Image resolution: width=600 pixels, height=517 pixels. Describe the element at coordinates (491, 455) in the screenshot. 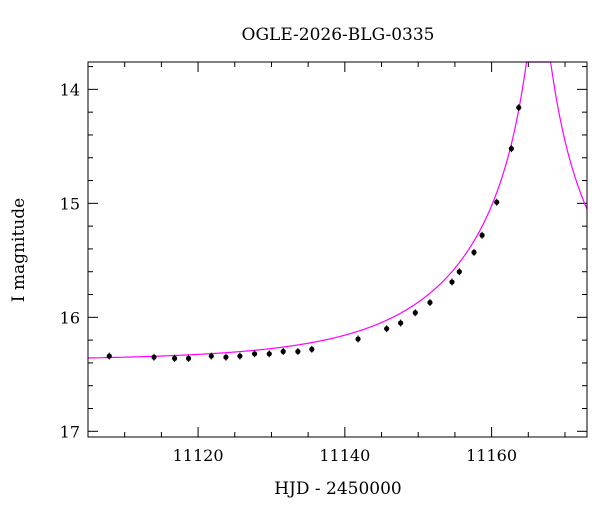

I see `x-tick-label: 11160` at that location.